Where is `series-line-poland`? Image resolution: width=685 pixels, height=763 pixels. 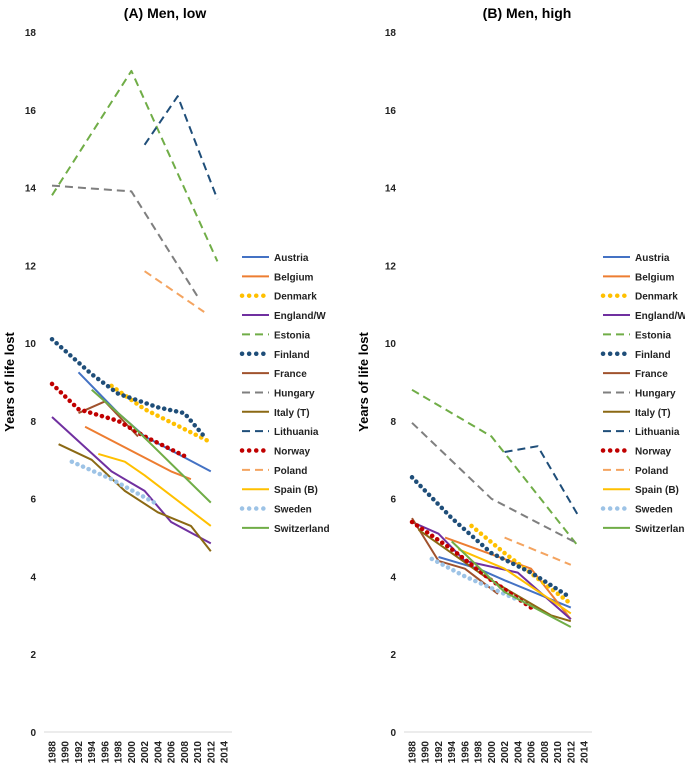
series-line-poland is located at coordinates (538, 551).